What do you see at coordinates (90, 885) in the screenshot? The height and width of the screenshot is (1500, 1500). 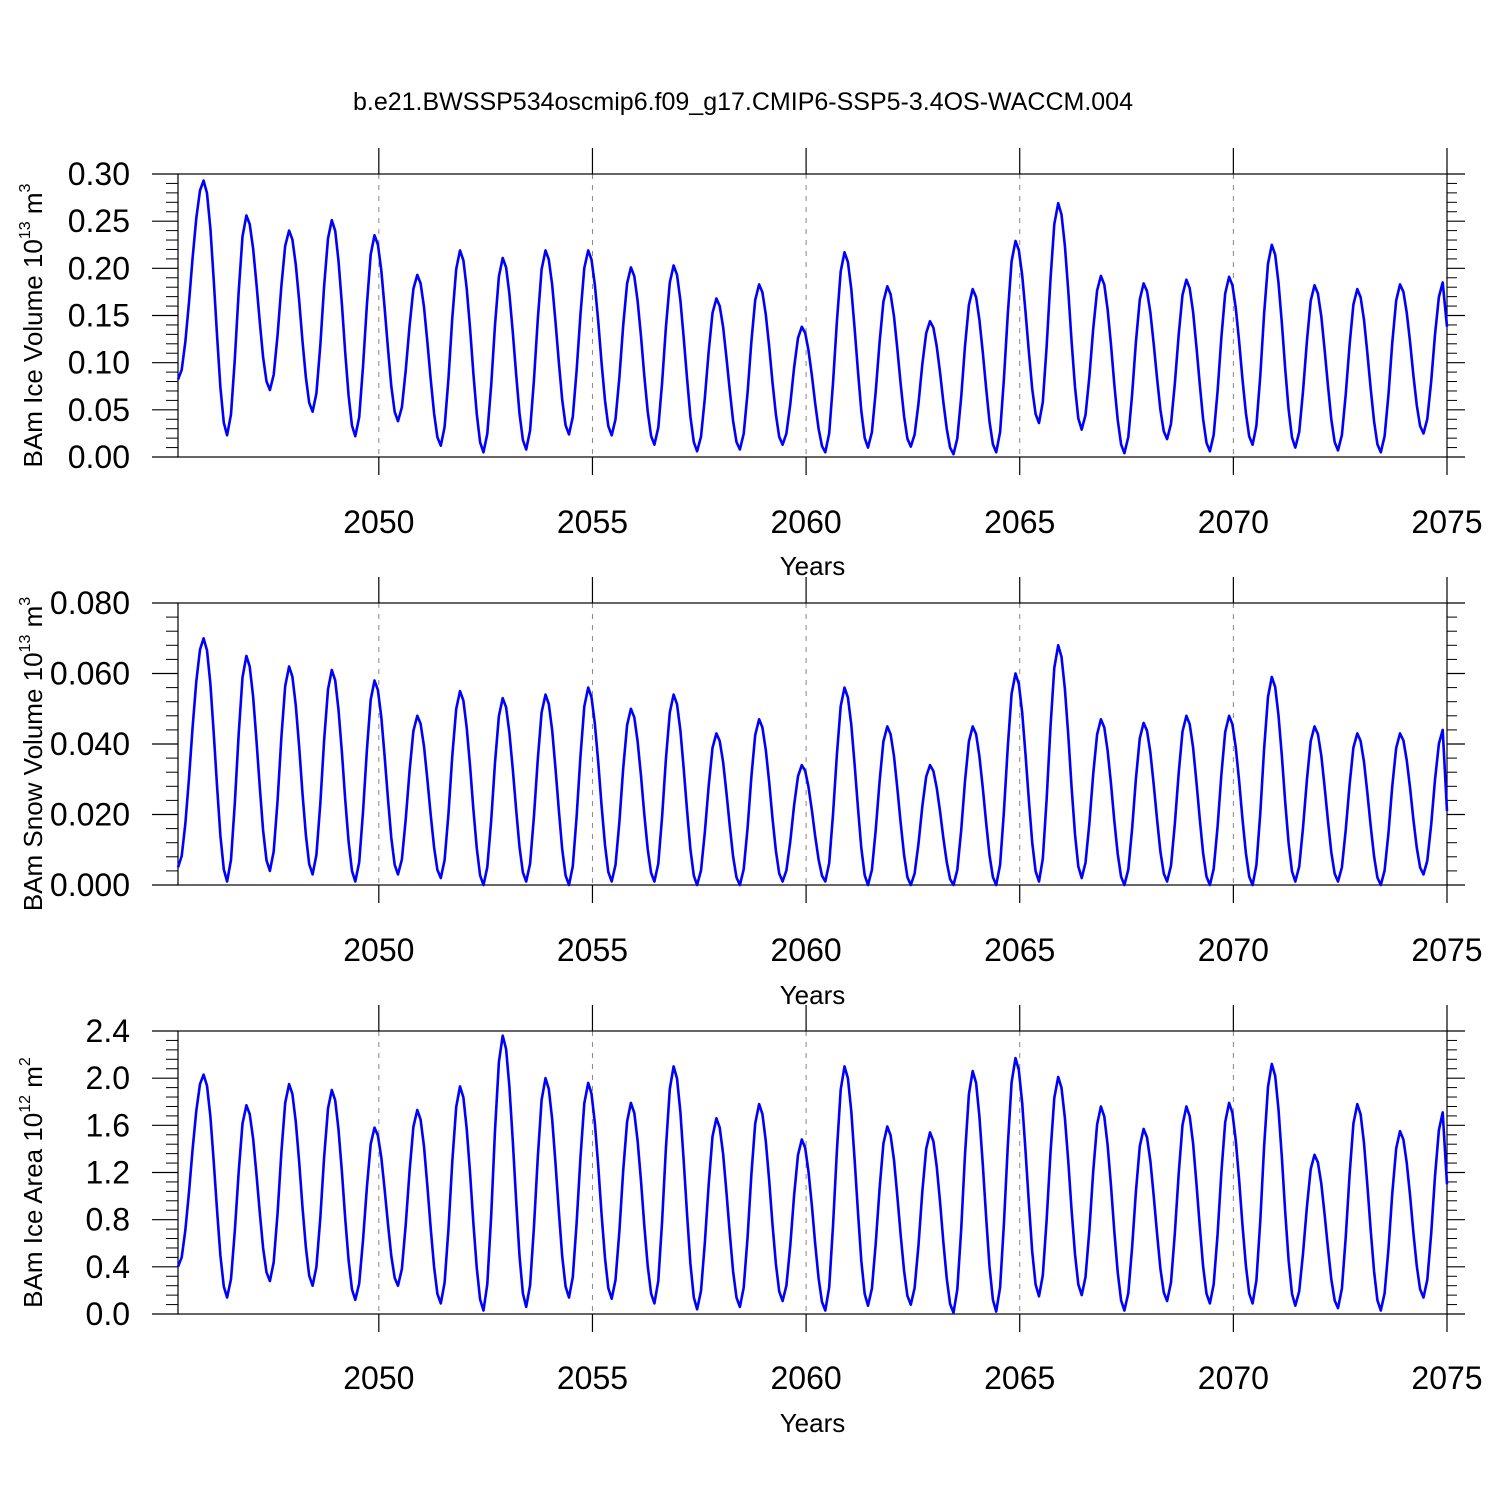 I see `y-tick-label: 0.000` at bounding box center [90, 885].